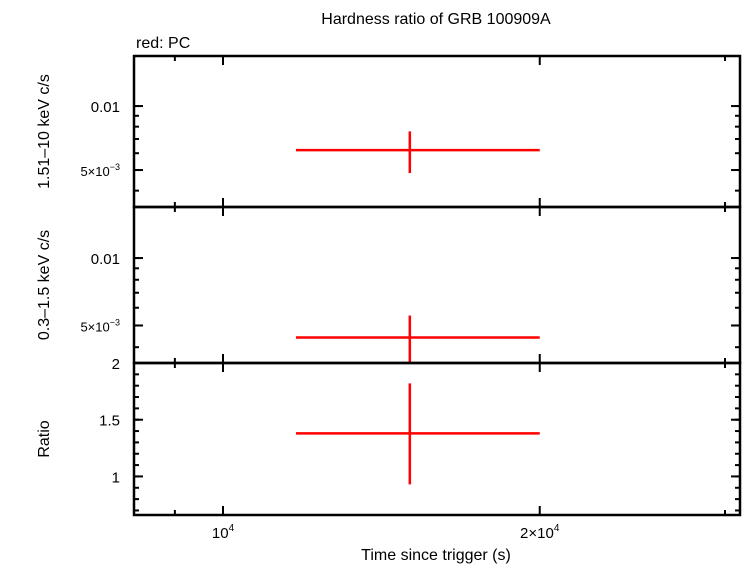  Describe the element at coordinates (109, 421) in the screenshot. I see `y-tick-label: 1.5` at that location.